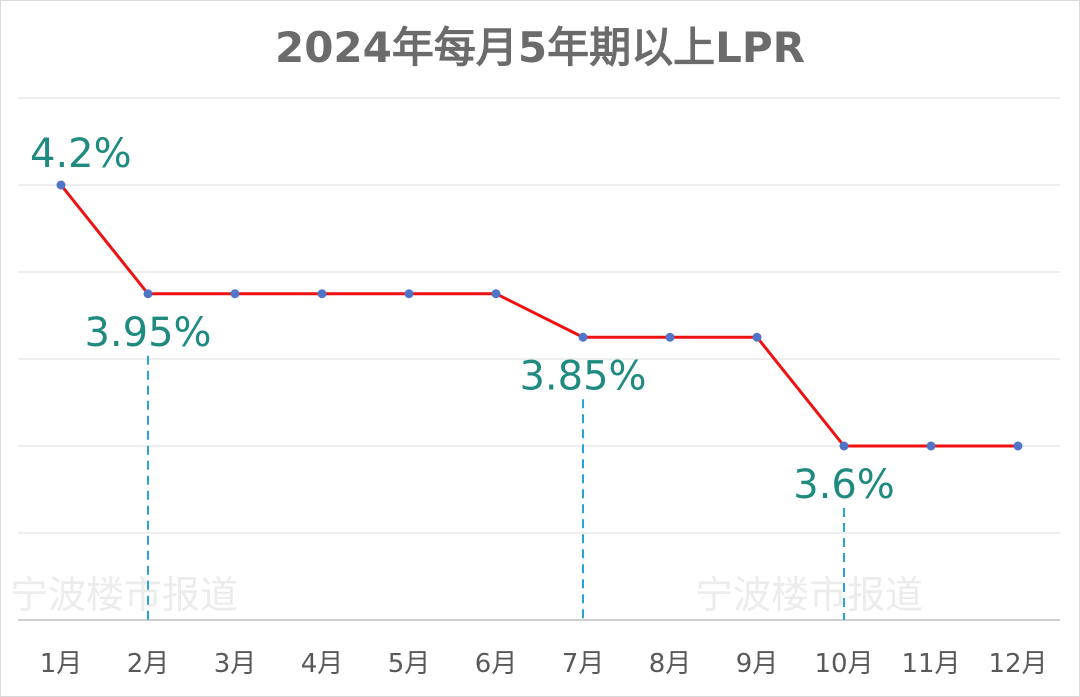 This screenshot has width=1080, height=697. What do you see at coordinates (930, 664) in the screenshot?
I see `x-tick-label: 11月` at bounding box center [930, 664].